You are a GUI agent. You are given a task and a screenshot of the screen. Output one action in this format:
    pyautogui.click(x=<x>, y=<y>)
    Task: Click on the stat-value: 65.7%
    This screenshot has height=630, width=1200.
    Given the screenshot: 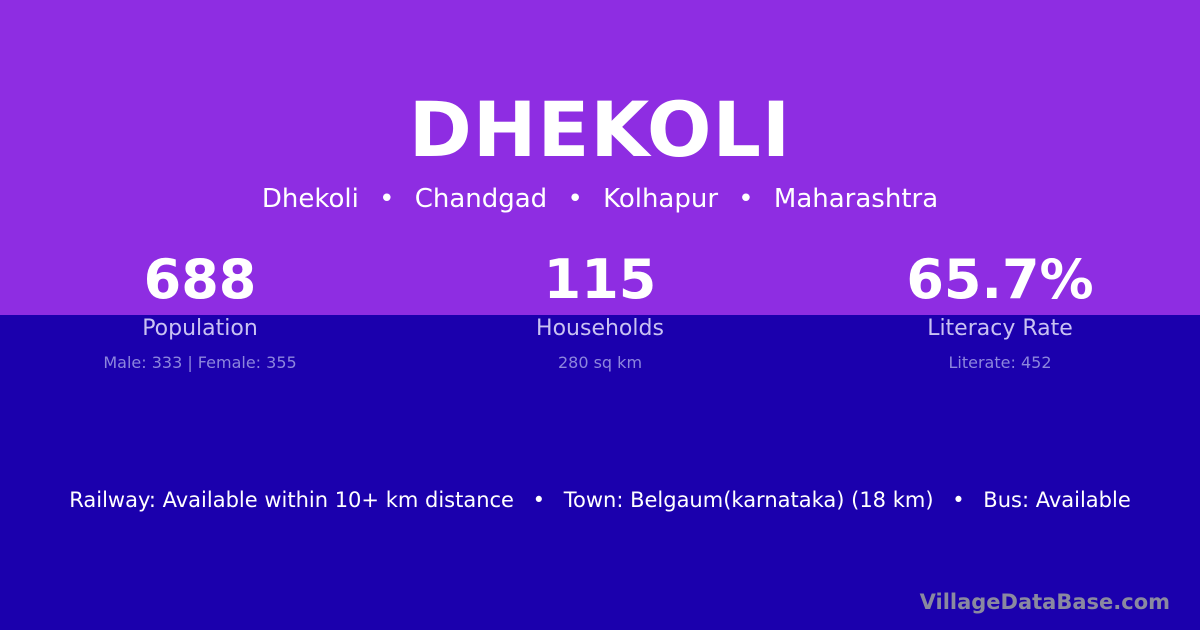 What is the action you would take?
    pyautogui.click(x=1000, y=279)
    